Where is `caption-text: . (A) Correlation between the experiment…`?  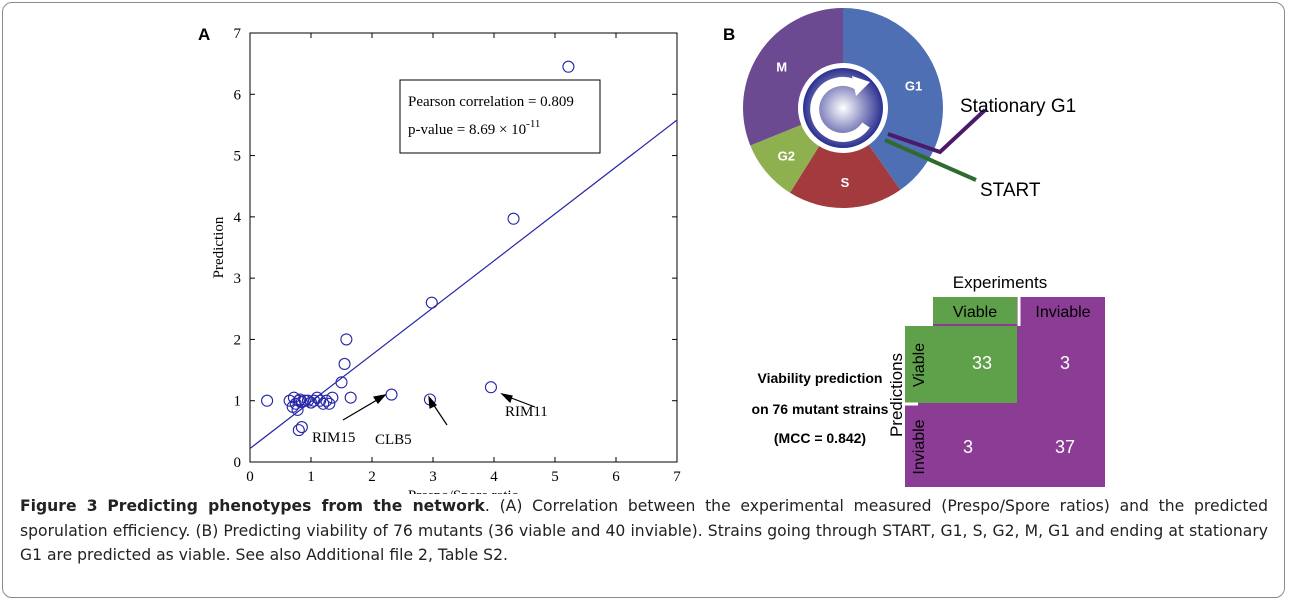 caption-text: . (A) Correlation between the experiment… is located at coordinates (644, 530).